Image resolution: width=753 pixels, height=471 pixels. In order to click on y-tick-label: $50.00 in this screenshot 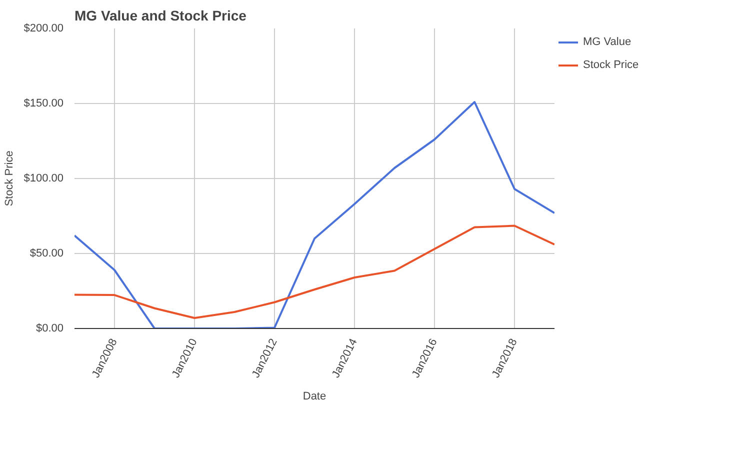, I will do `click(47, 254)`.